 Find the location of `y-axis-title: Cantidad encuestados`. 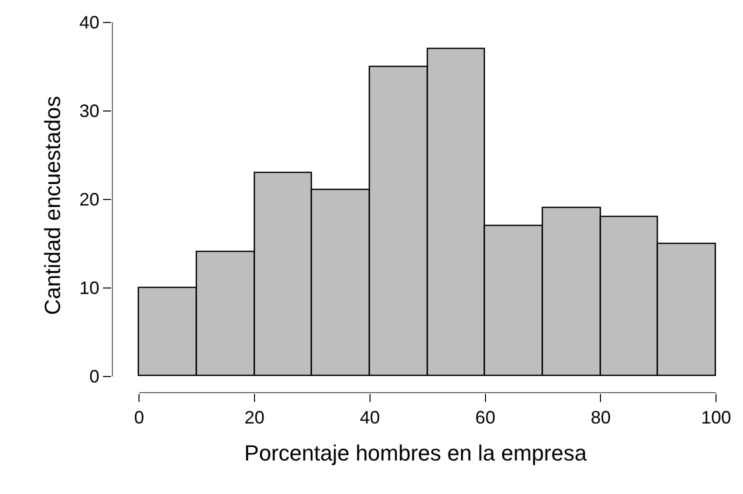

y-axis-title: Cantidad encuestados is located at coordinates (53, 205).